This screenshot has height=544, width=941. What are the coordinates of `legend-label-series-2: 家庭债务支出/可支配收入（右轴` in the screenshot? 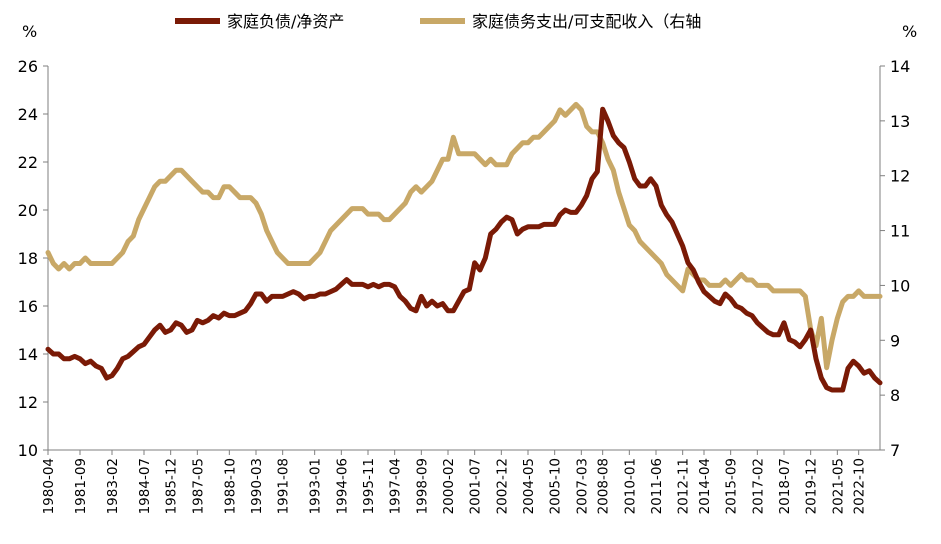 It's located at (586, 21).